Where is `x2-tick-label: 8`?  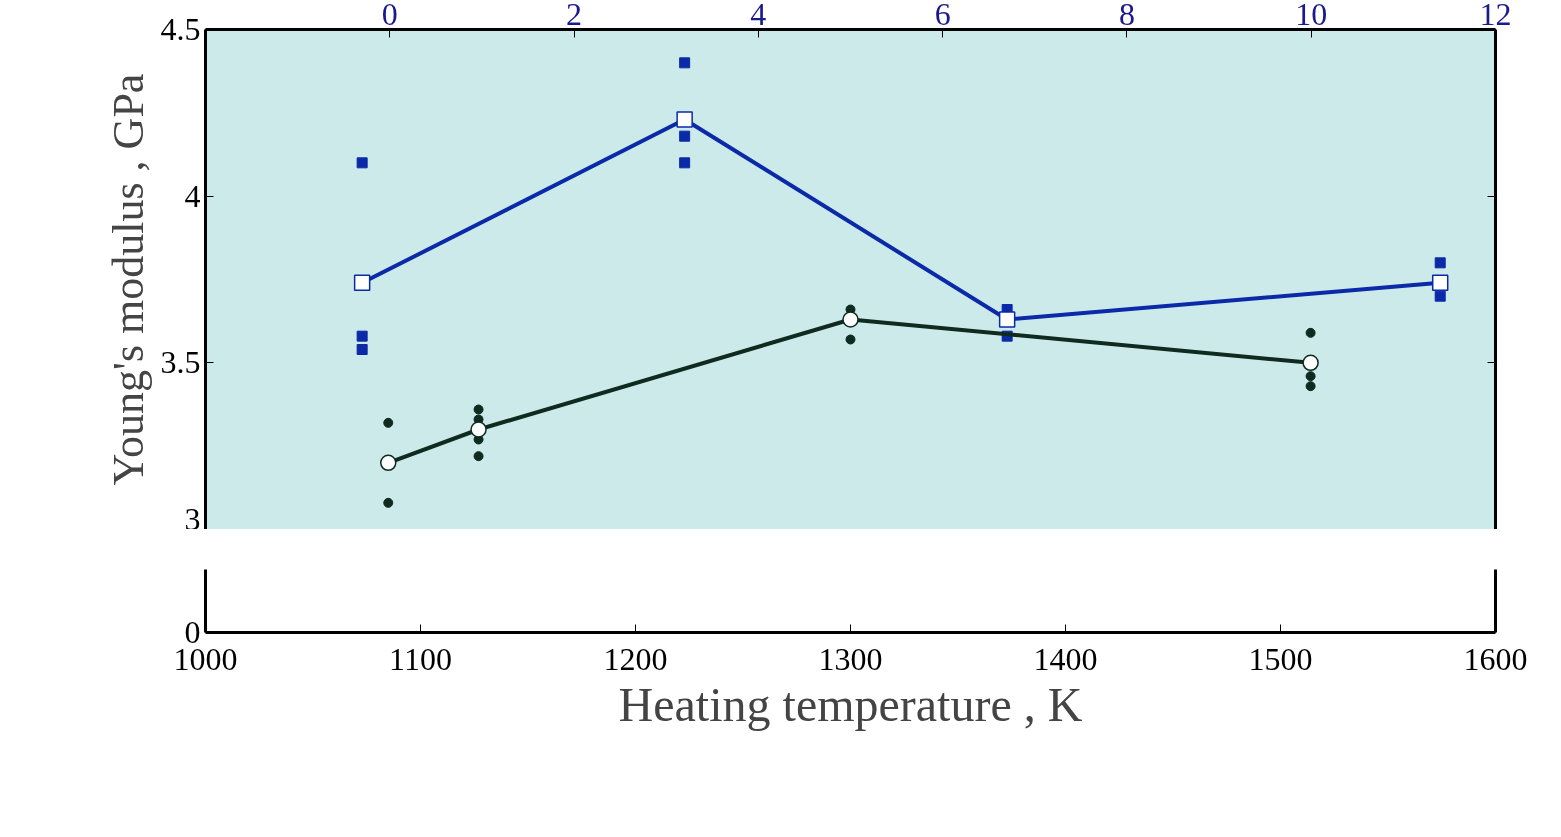 x2-tick-label: 8 is located at coordinates (1126, 16).